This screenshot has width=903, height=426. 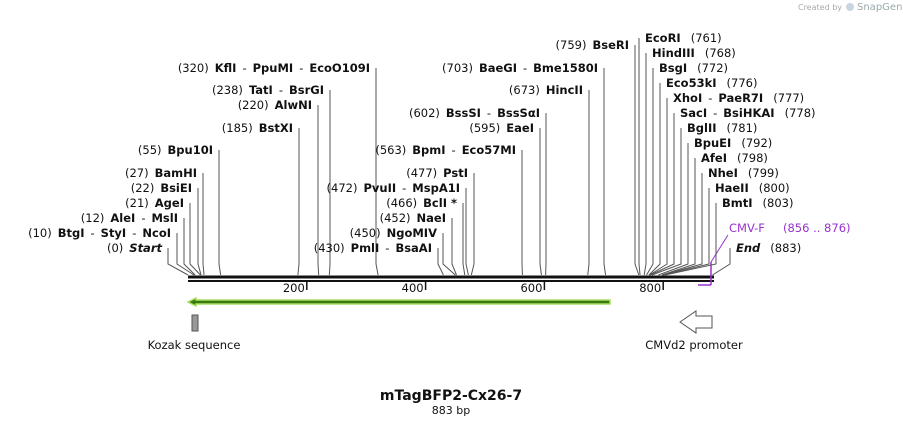 What do you see at coordinates (379, 188) in the screenshot?
I see `enzyme-name: PvuII` at bounding box center [379, 188].